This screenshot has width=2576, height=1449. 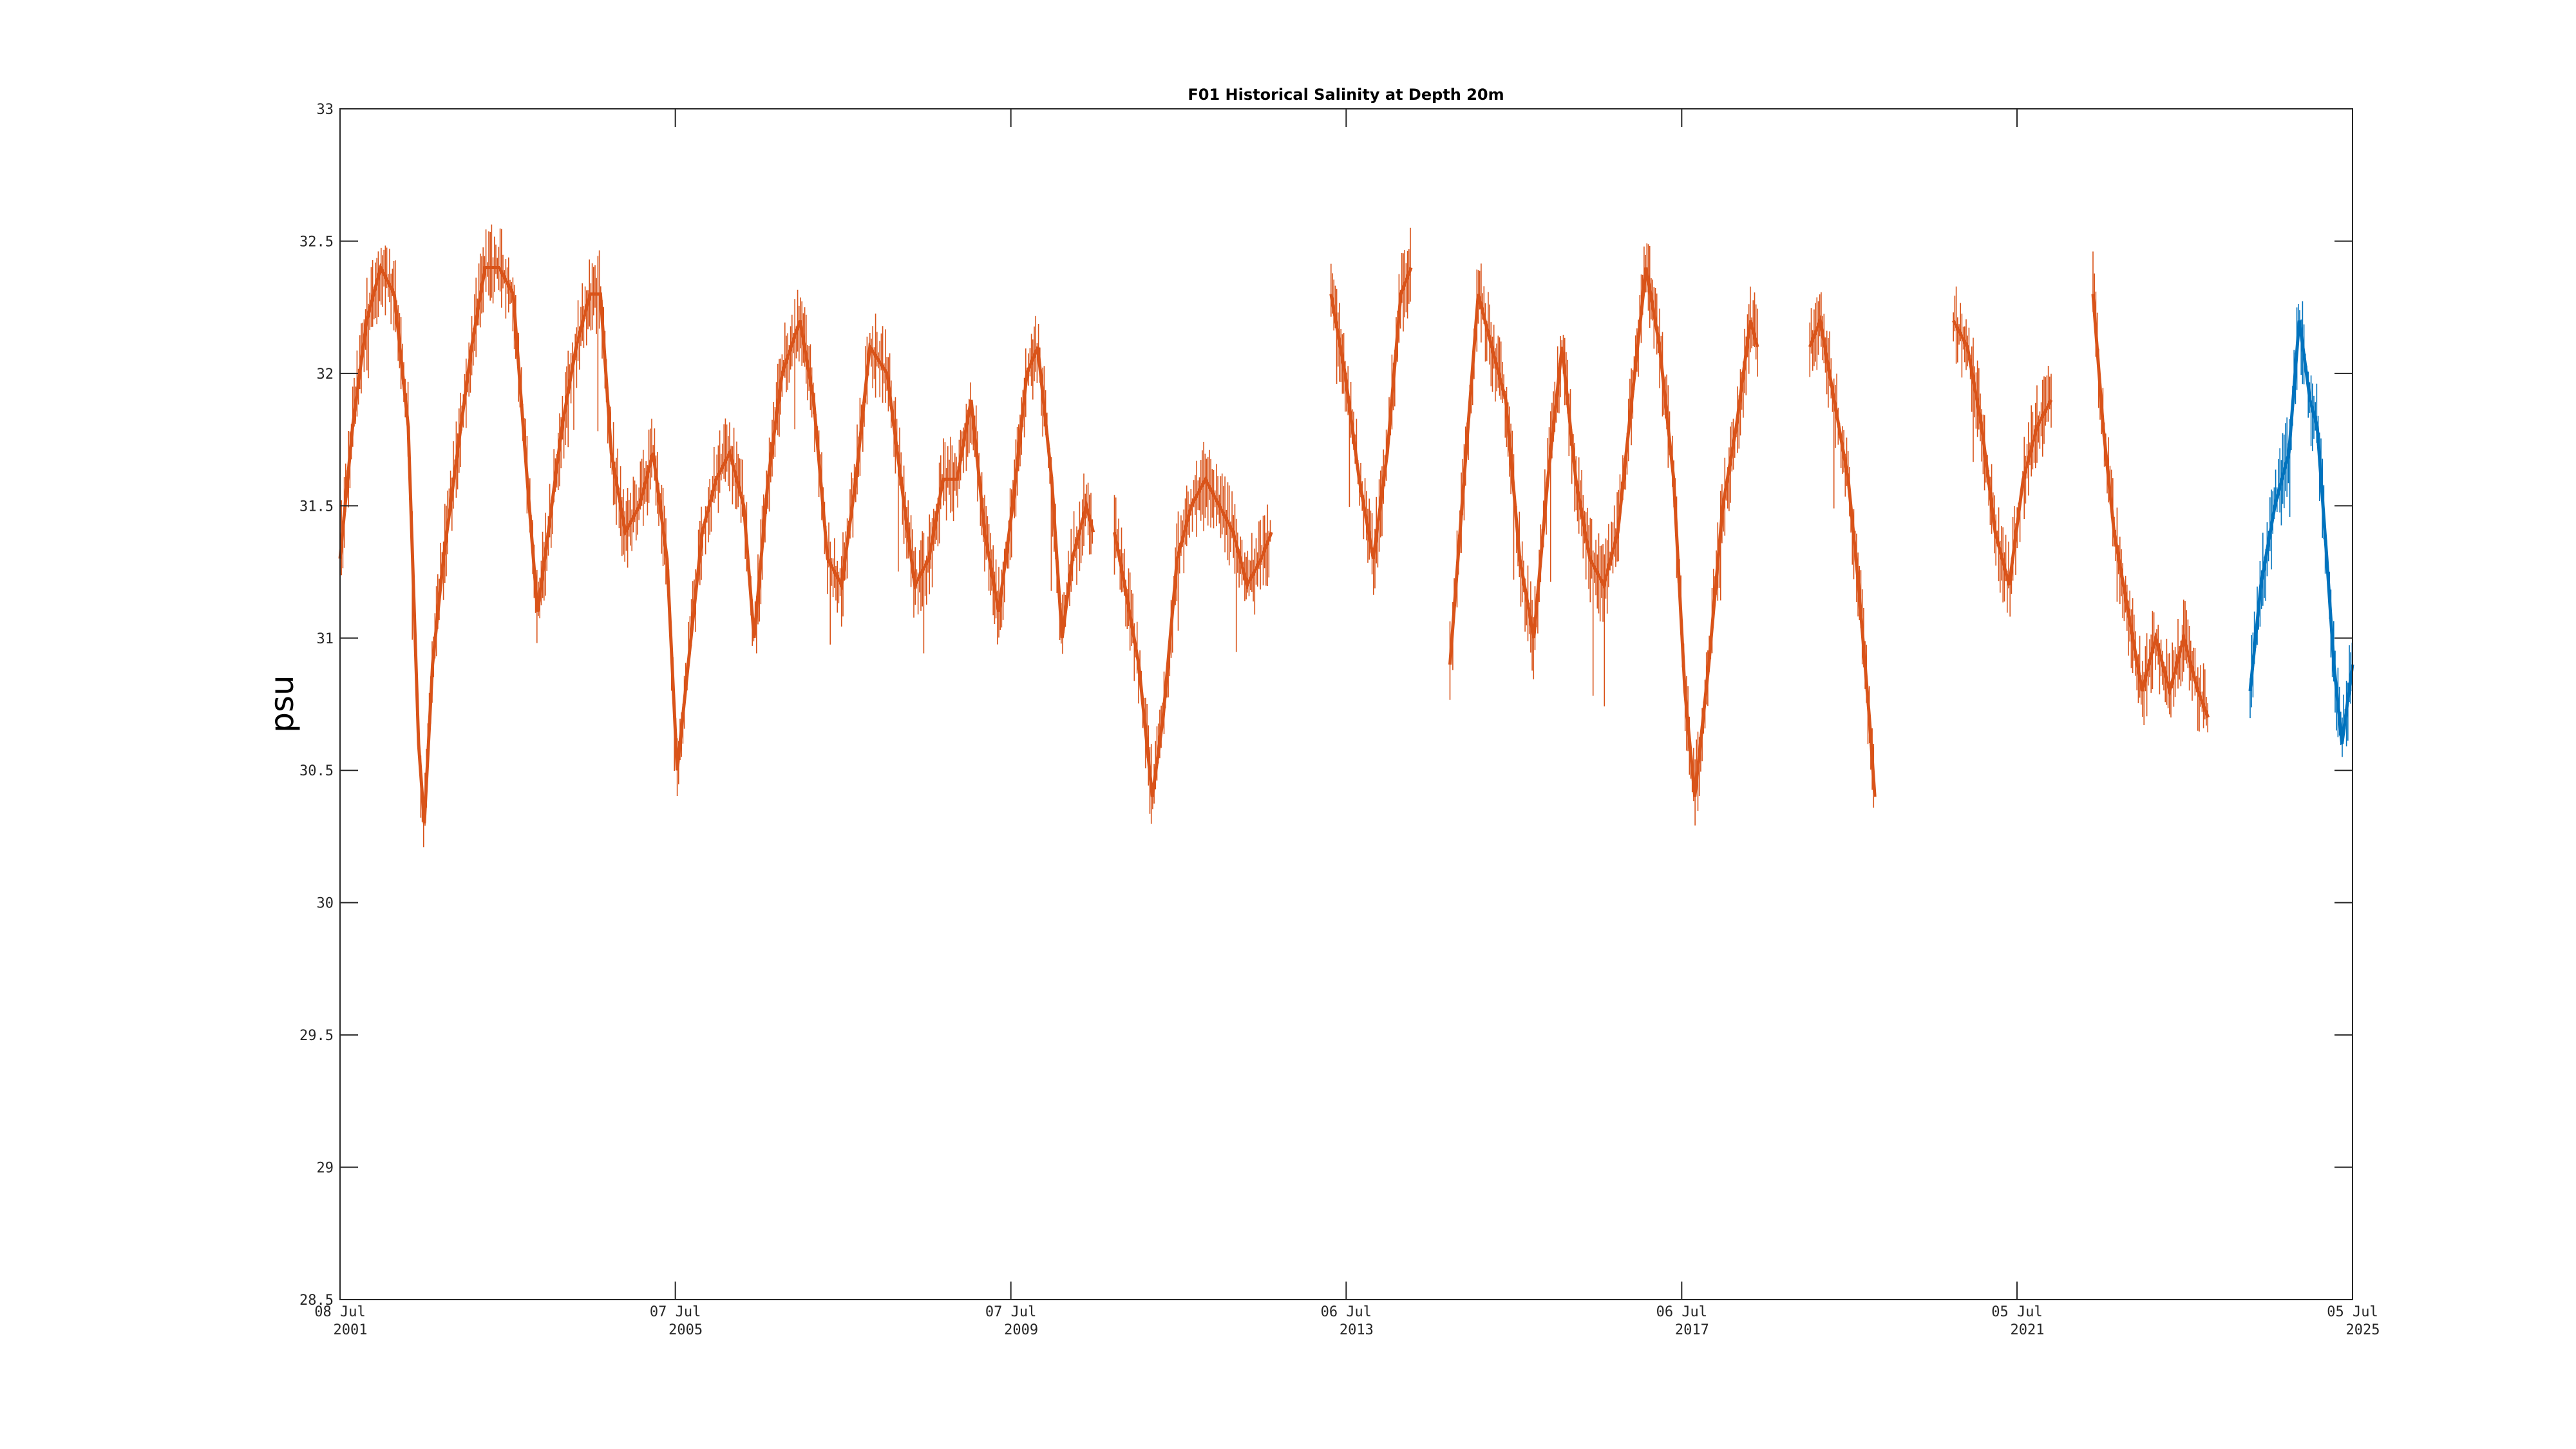 What do you see at coordinates (2027, 1330) in the screenshot?
I see `x-tick-label: 2021` at bounding box center [2027, 1330].